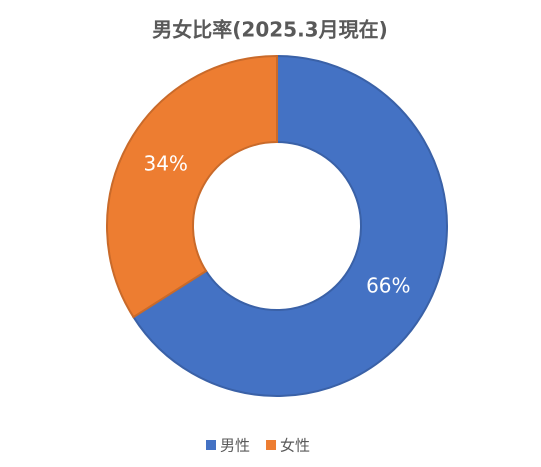  Describe the element at coordinates (269, 30) in the screenshot. I see `chart-title: 男女比率(2025.3月現在)` at that location.